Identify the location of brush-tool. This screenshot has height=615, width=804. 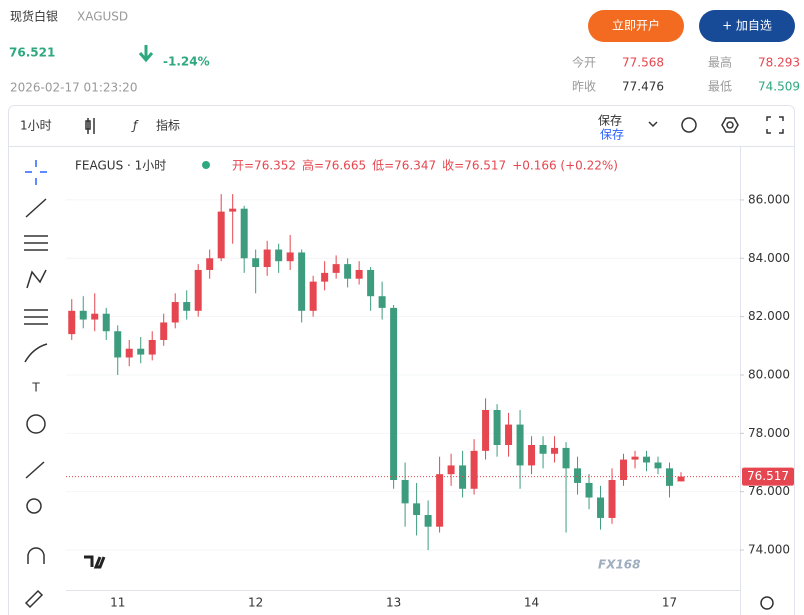
(36, 353).